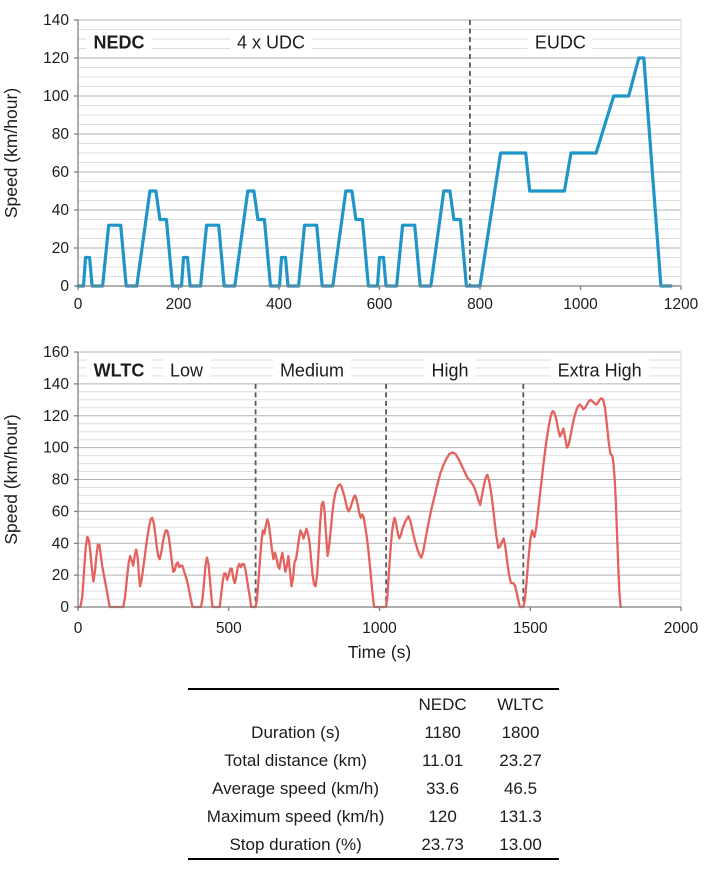  I want to click on table-header-row: NEDC WLTC, so click(373, 703).